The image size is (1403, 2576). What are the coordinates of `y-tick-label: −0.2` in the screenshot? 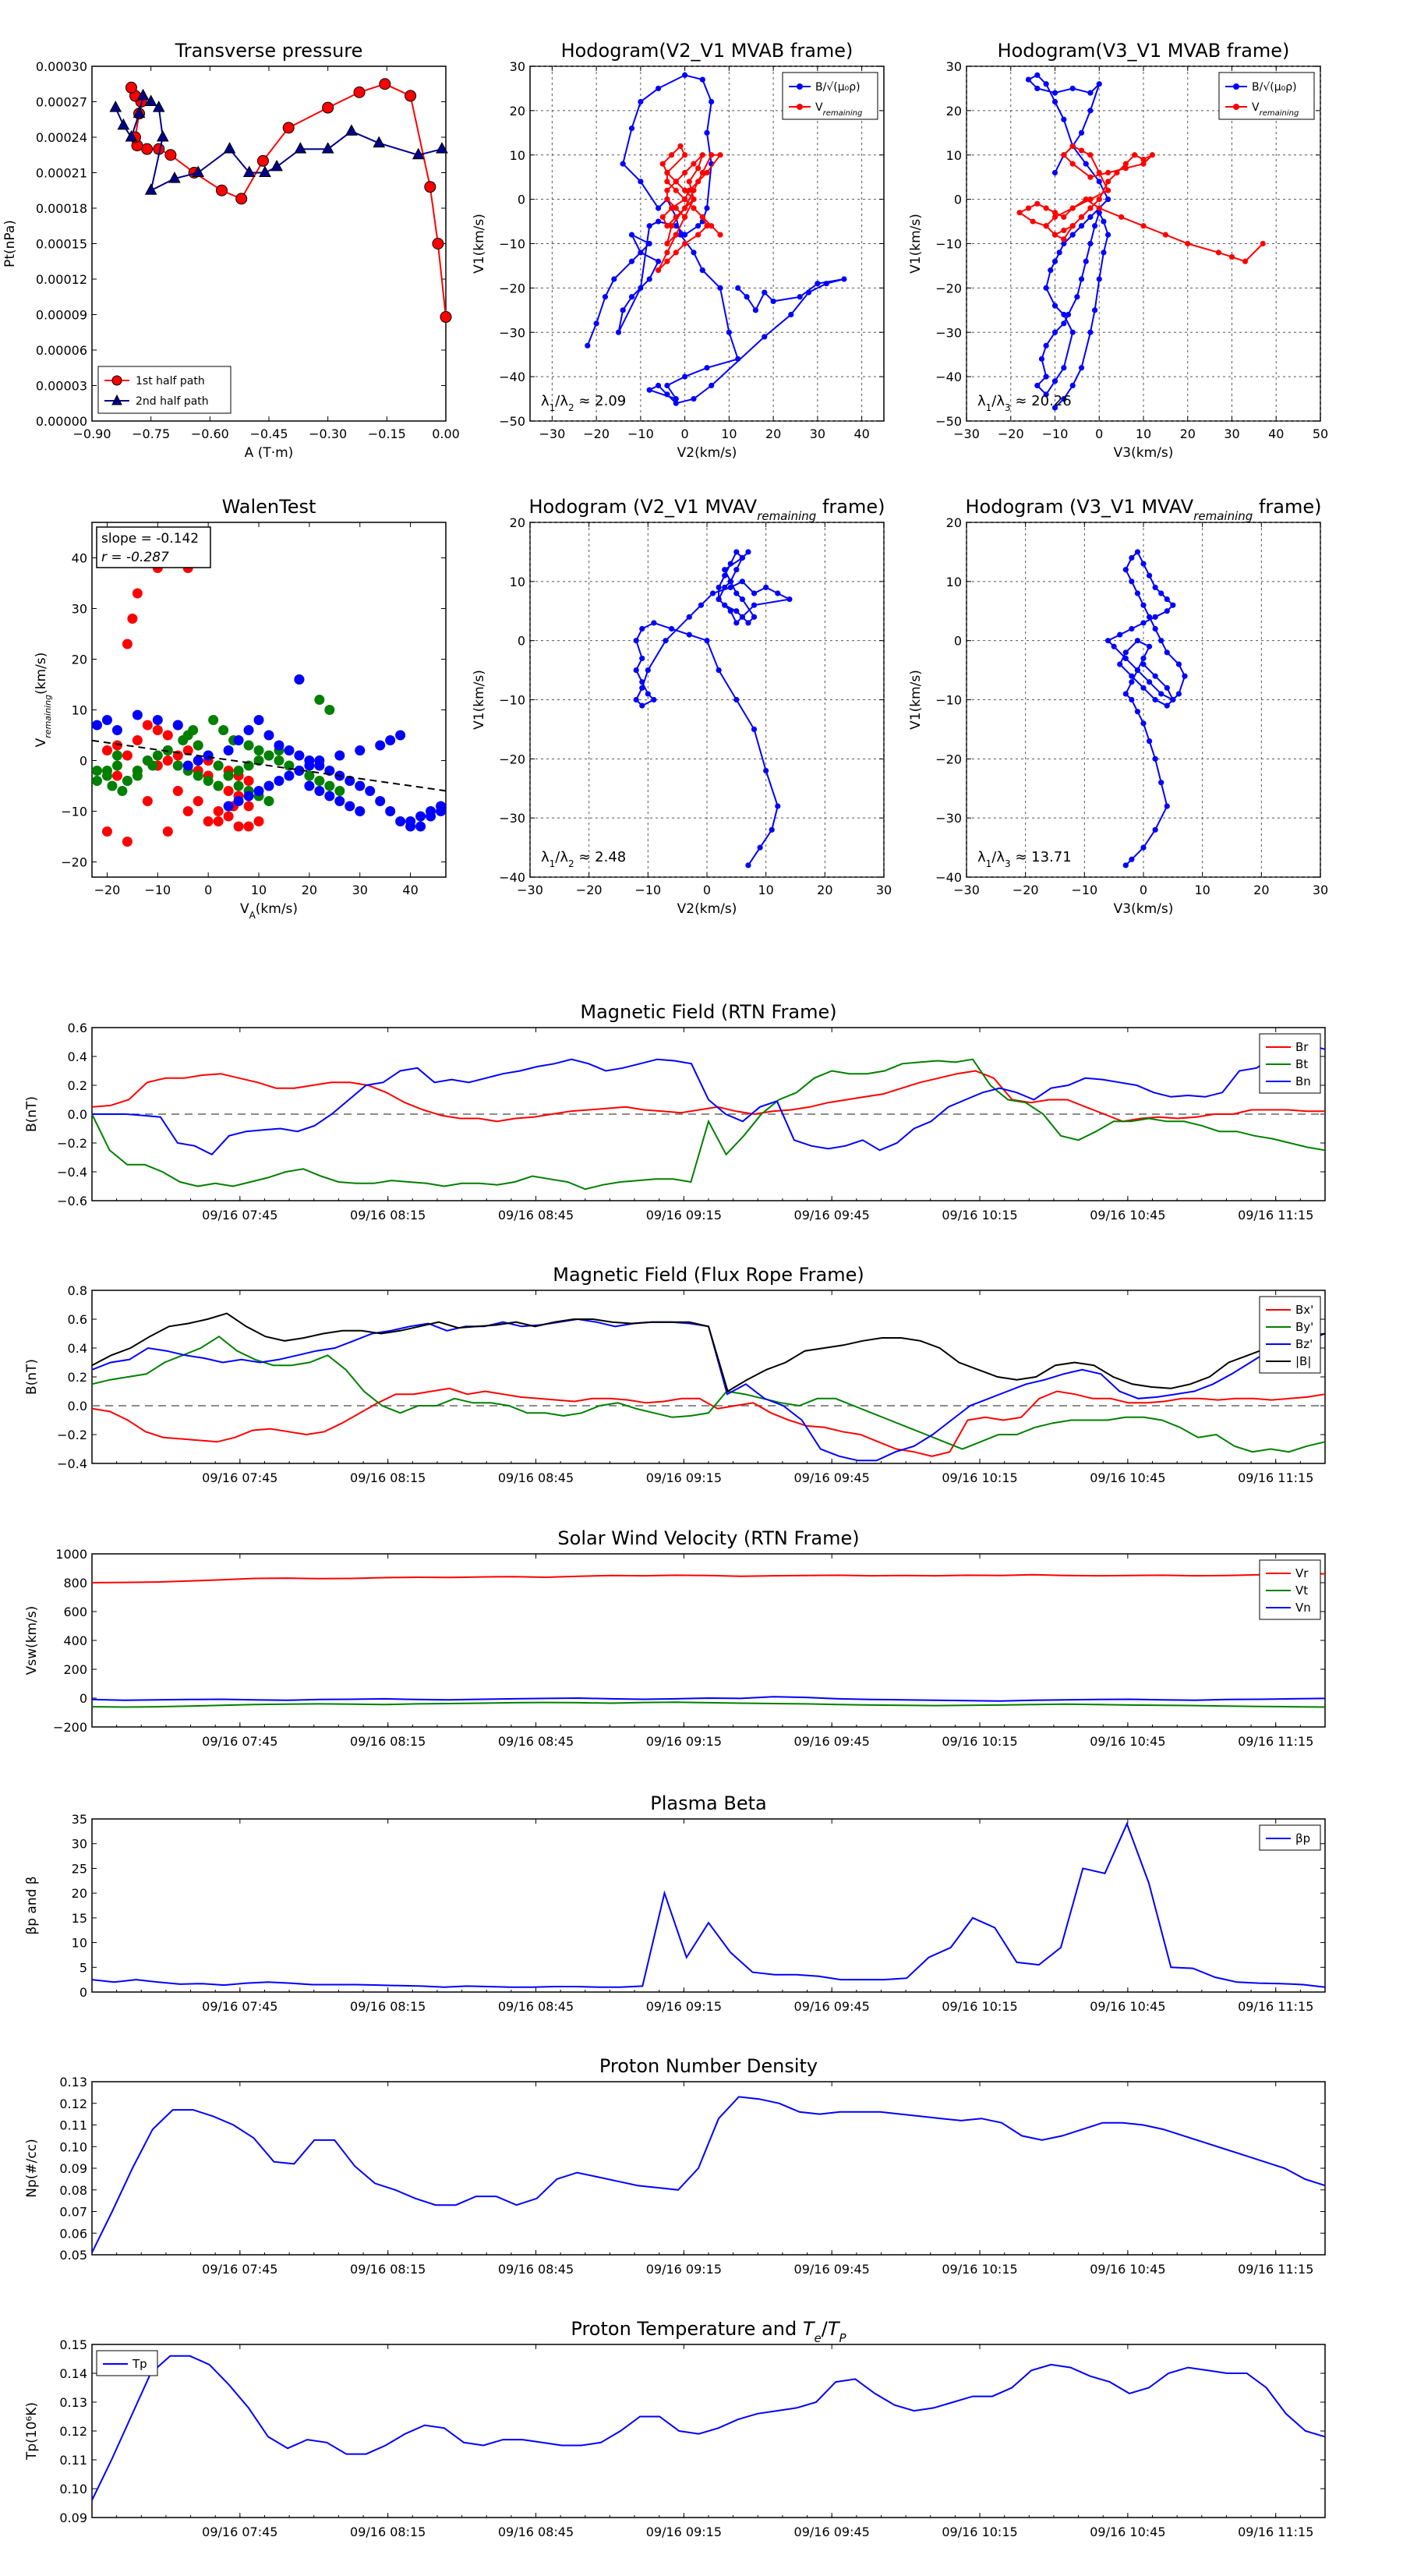 It's located at (72, 1143).